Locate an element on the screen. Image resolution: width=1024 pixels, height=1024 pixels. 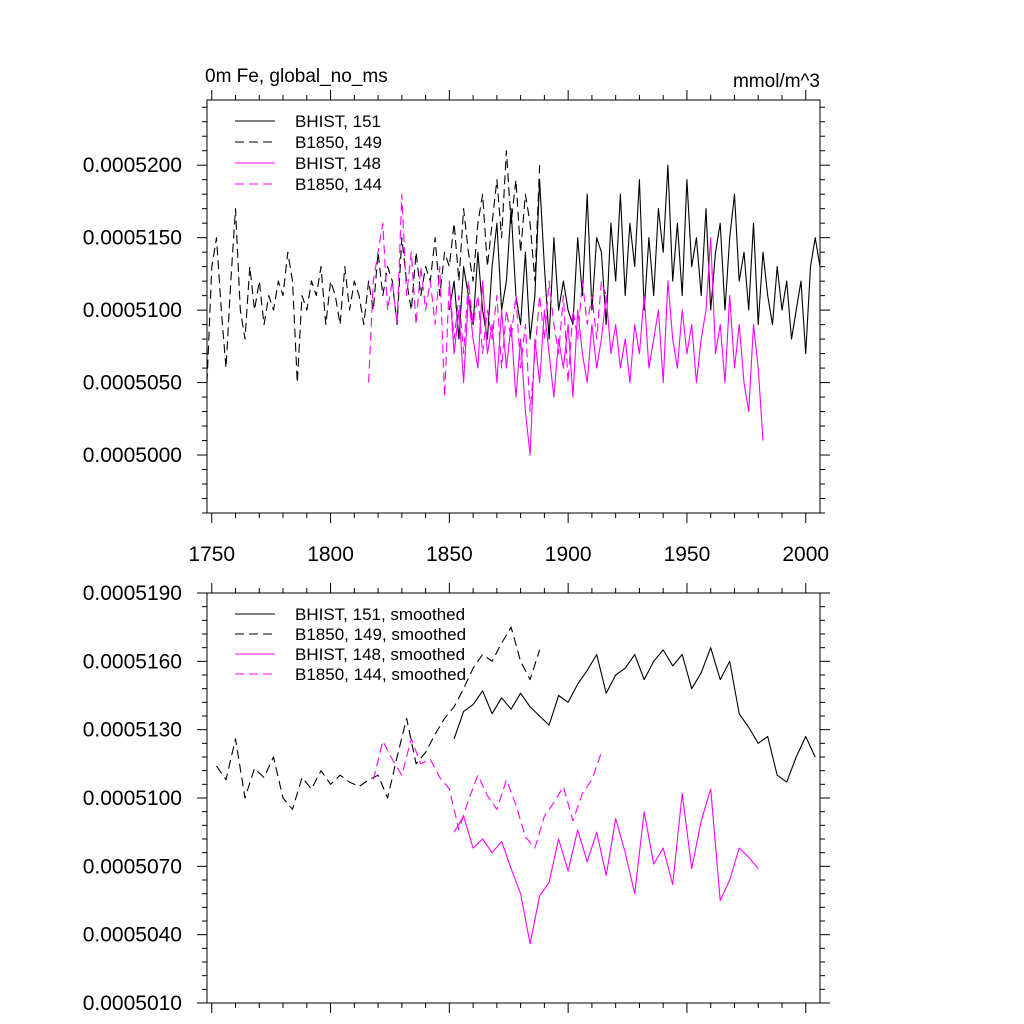
top-y-tick-label: 0.0005050 is located at coordinates (132, 383).